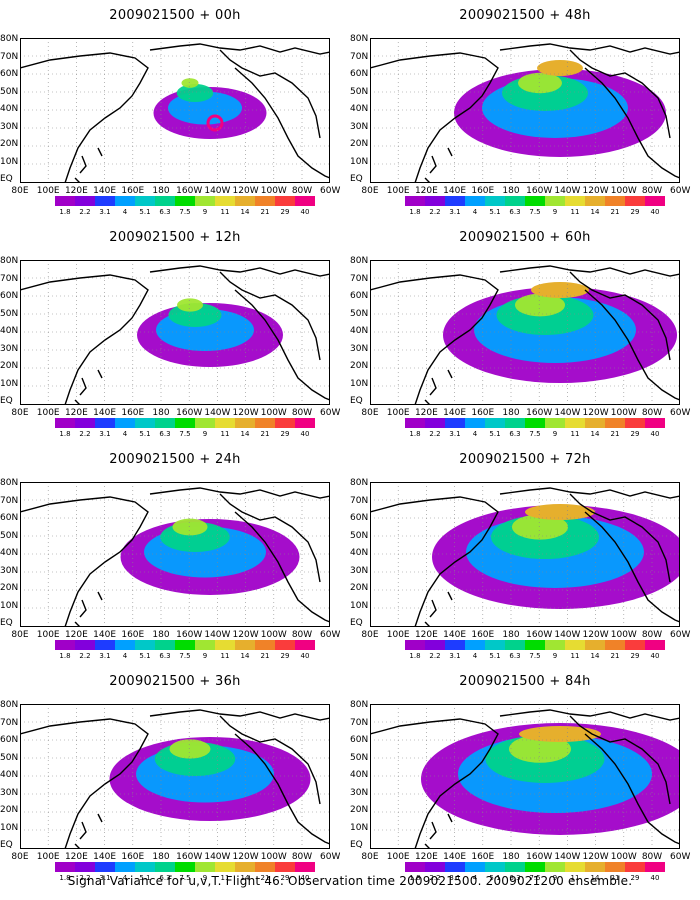 The image size is (700, 900). Describe the element at coordinates (245, 212) in the screenshot. I see `colorbar-label: 14` at that location.